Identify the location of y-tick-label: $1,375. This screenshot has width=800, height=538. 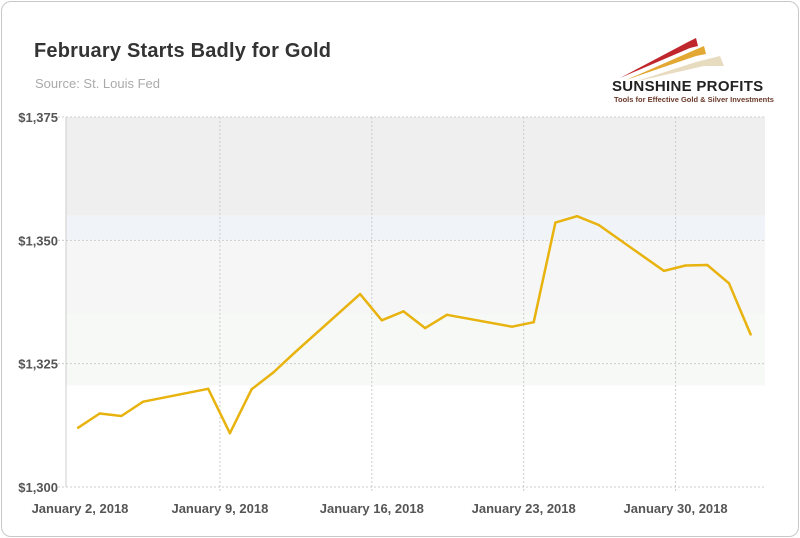
(38, 117).